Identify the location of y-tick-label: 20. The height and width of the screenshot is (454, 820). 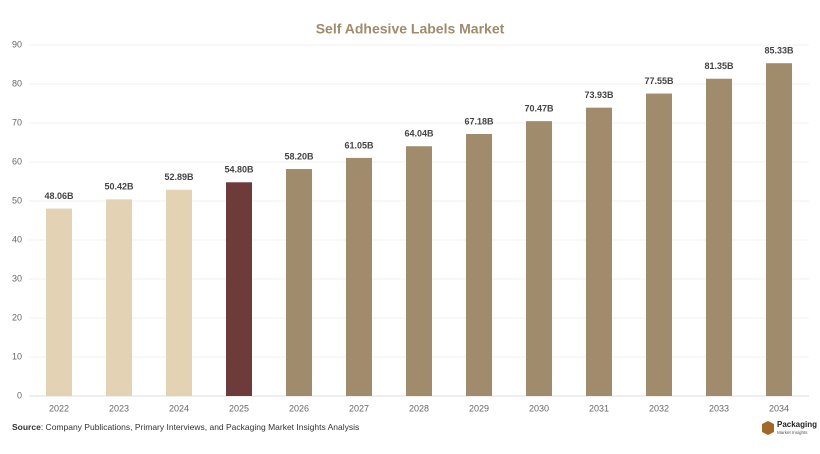
(17, 317).